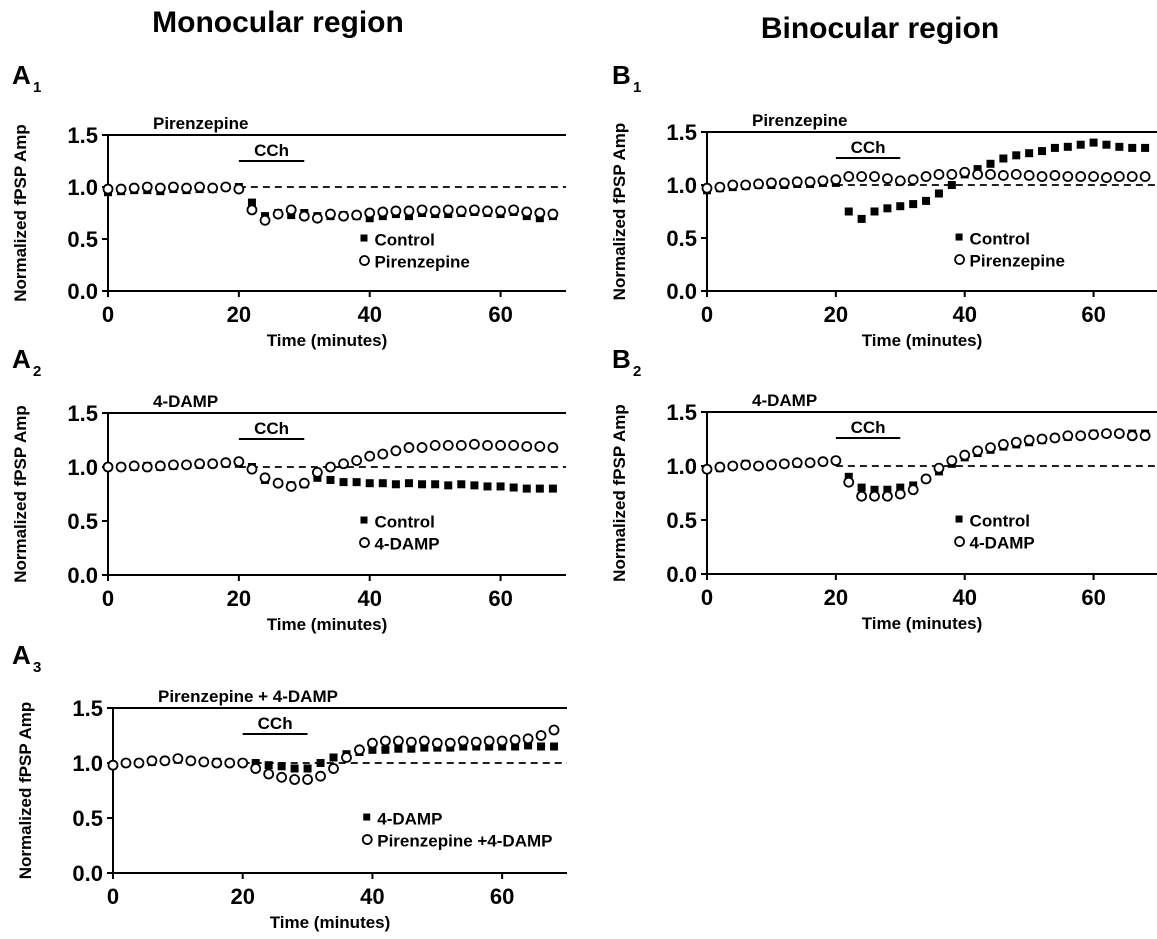 Image resolution: width=1157 pixels, height=939 pixels. What do you see at coordinates (799, 120) in the screenshot?
I see `drug-label: Pirenzepine` at bounding box center [799, 120].